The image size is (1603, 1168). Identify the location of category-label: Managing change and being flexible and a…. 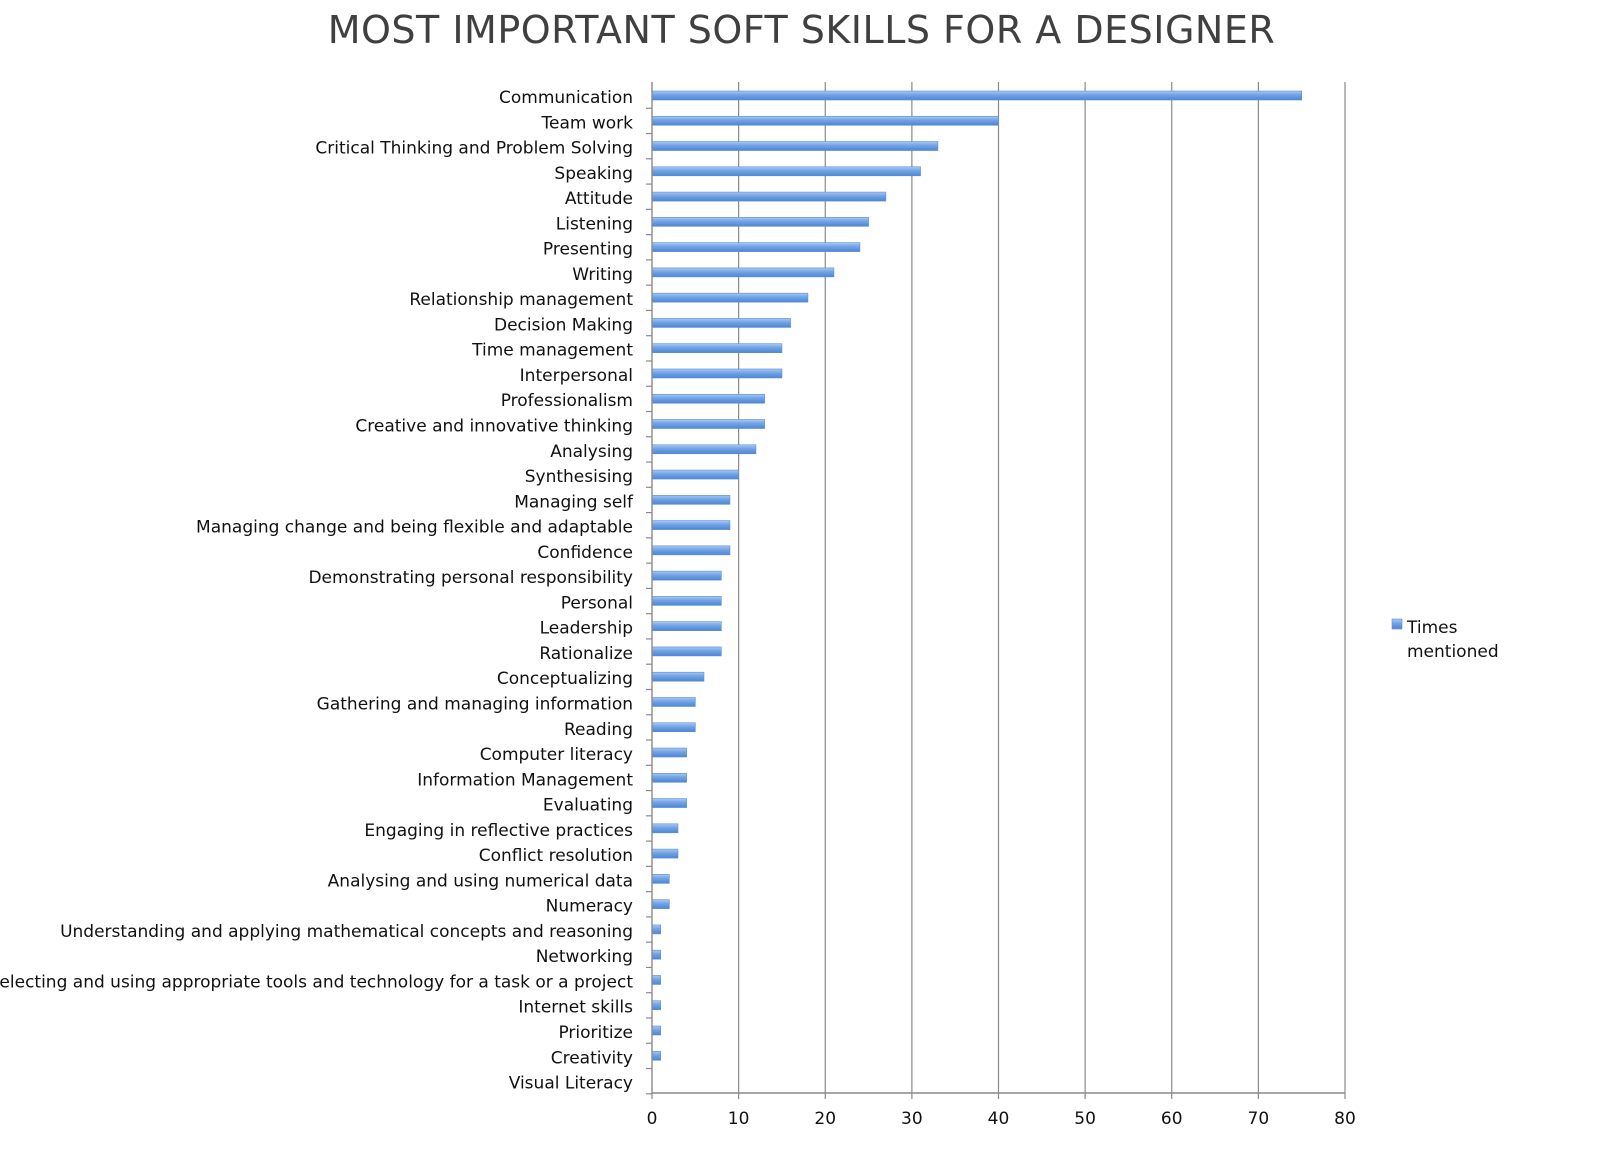
(414, 528).